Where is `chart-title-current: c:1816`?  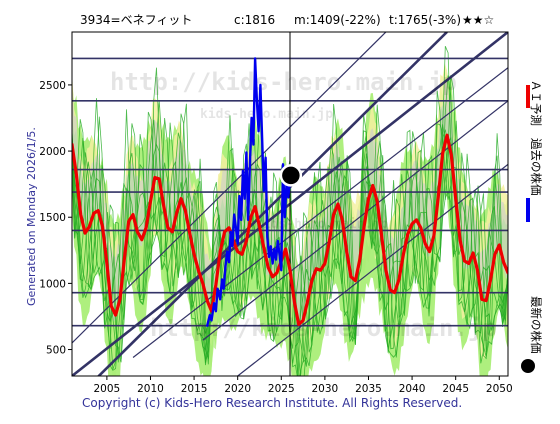 chart-title-current: c:1816 is located at coordinates (254, 20).